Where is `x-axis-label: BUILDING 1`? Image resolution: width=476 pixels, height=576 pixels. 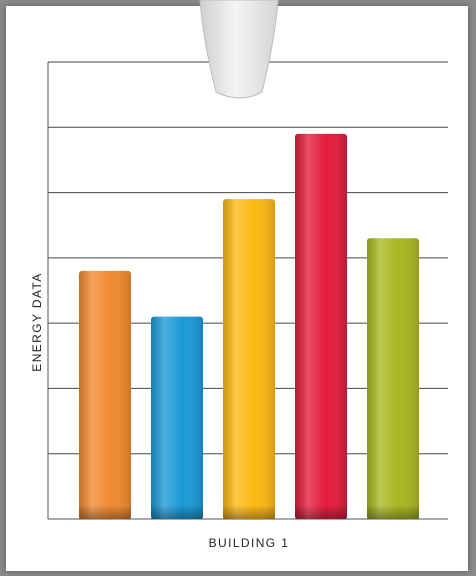
x-axis-label: BUILDING 1 is located at coordinates (249, 543).